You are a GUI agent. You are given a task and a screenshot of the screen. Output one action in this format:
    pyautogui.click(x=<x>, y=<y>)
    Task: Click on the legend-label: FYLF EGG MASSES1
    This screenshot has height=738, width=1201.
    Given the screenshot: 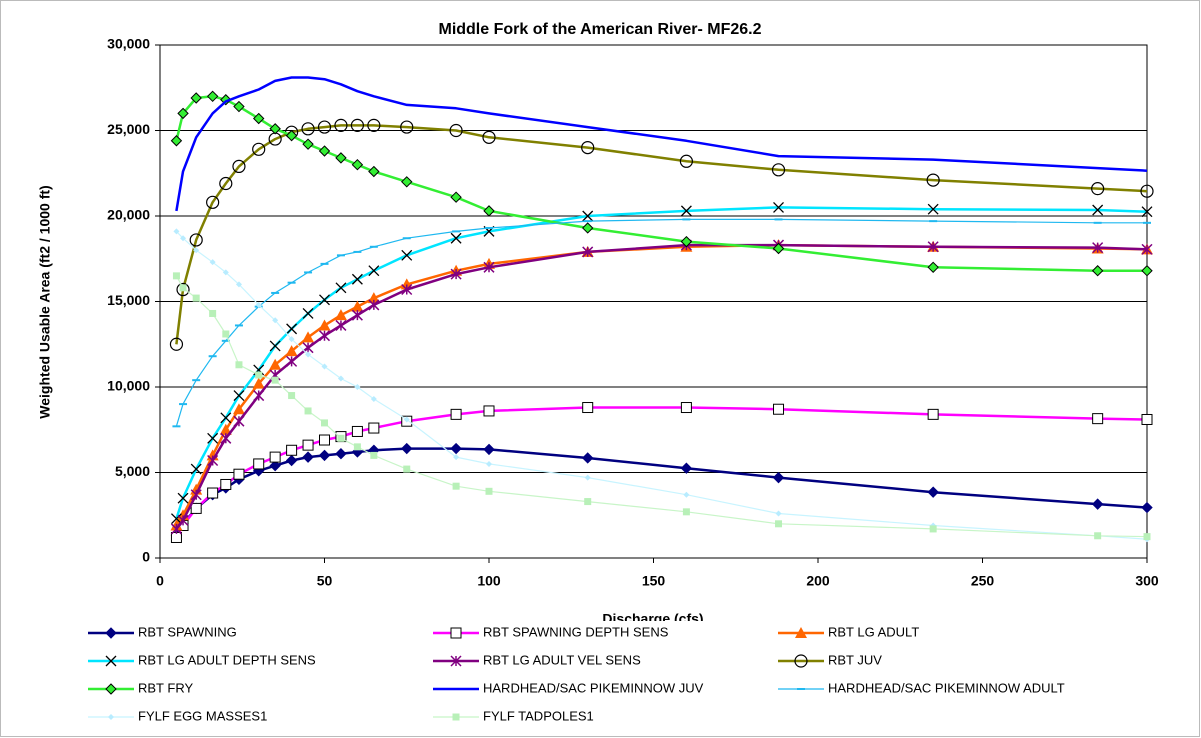 What is the action you would take?
    pyautogui.click(x=202, y=715)
    